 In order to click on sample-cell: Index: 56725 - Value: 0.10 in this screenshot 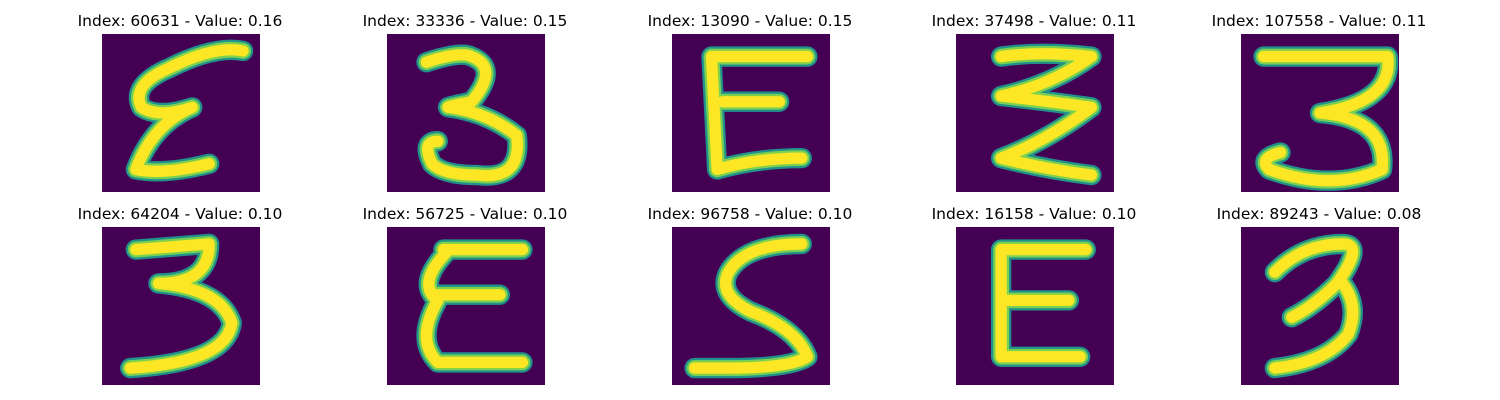, I will do `click(465, 295)`.